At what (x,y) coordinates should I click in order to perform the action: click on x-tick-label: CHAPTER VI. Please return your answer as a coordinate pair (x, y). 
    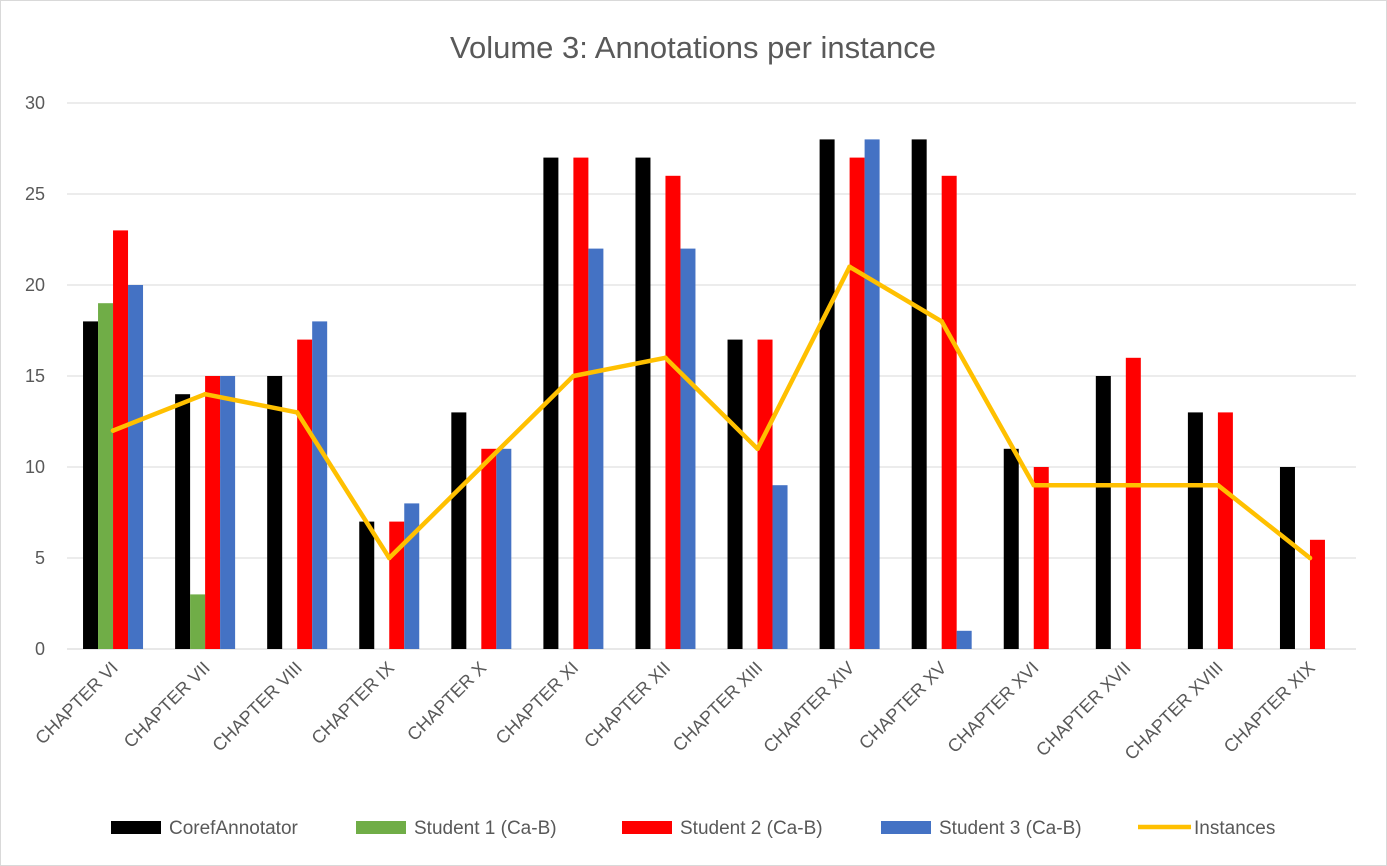
    Looking at the image, I should click on (76, 703).